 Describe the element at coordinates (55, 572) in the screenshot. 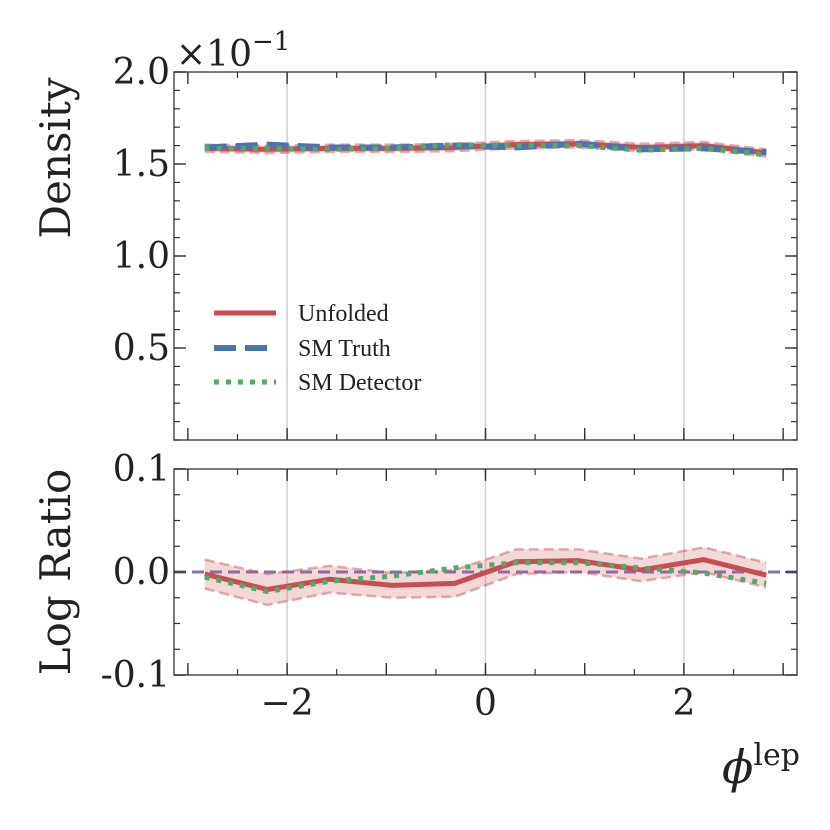

I see `bottom-ylabel: Log Ratio` at that location.